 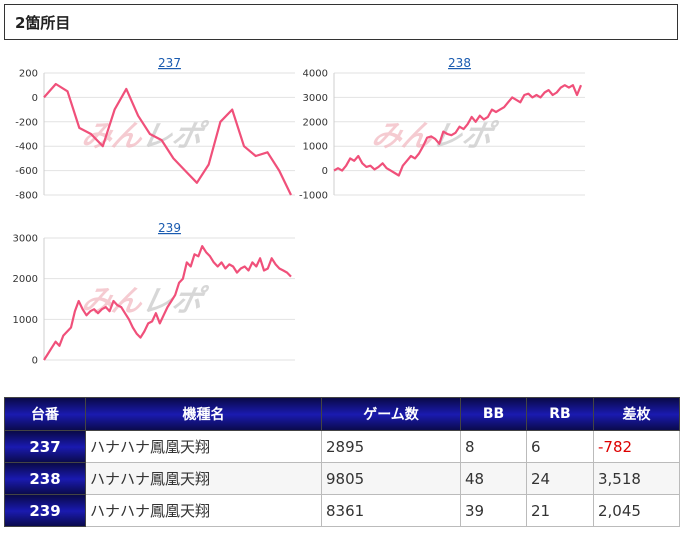 What do you see at coordinates (169, 228) in the screenshot?
I see `chart-title-link: 239` at bounding box center [169, 228].